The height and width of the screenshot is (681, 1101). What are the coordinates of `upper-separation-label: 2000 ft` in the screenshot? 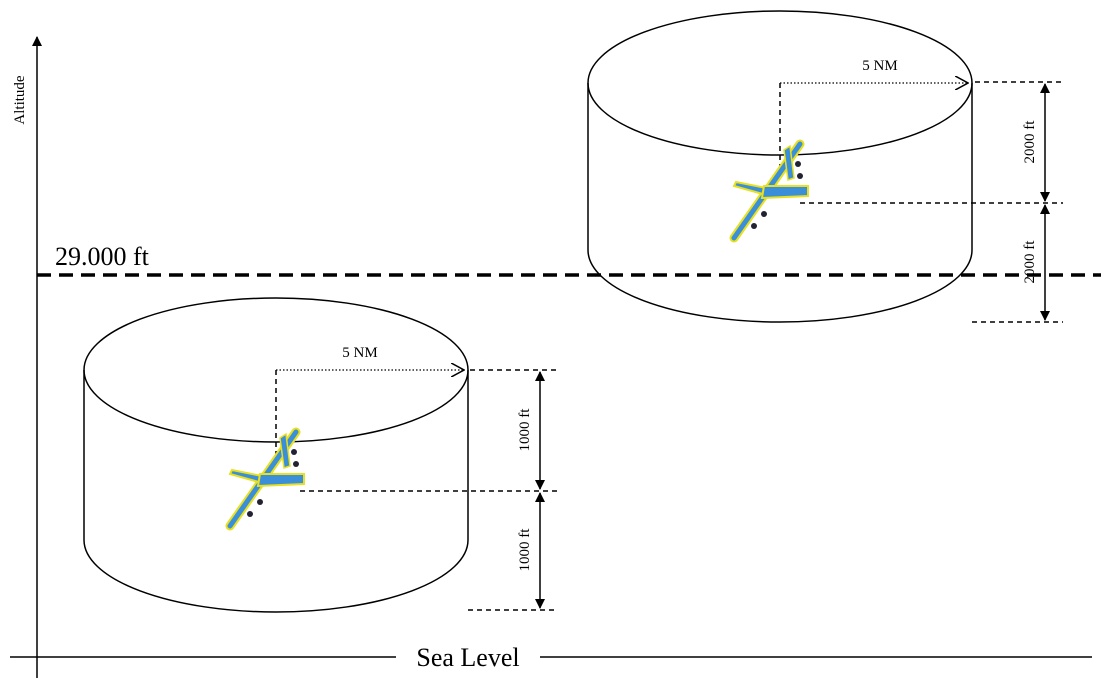 It's located at (1030, 142).